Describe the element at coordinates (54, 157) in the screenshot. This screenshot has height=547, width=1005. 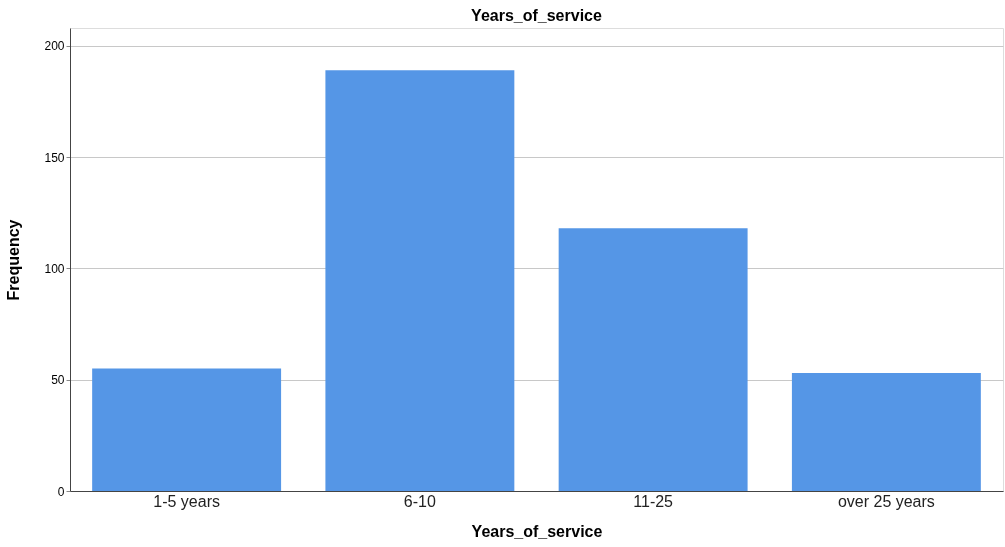
I see `y-tick-label: 150` at that location.